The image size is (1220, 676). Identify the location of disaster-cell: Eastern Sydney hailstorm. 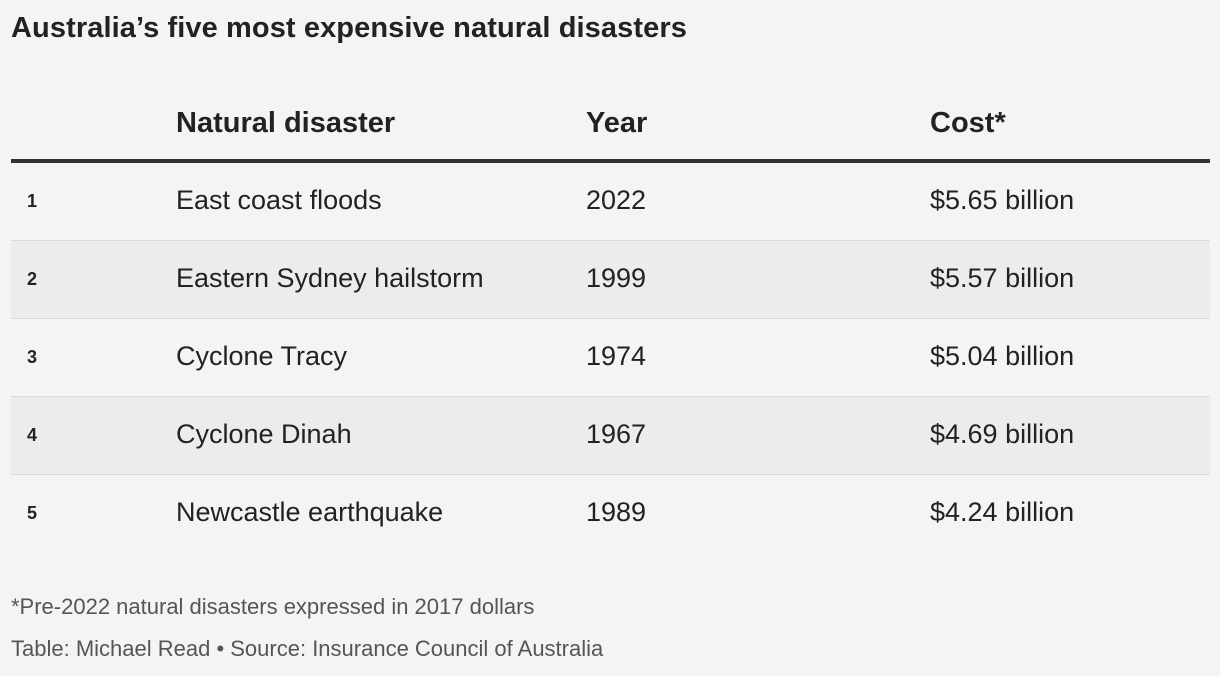
(330, 278).